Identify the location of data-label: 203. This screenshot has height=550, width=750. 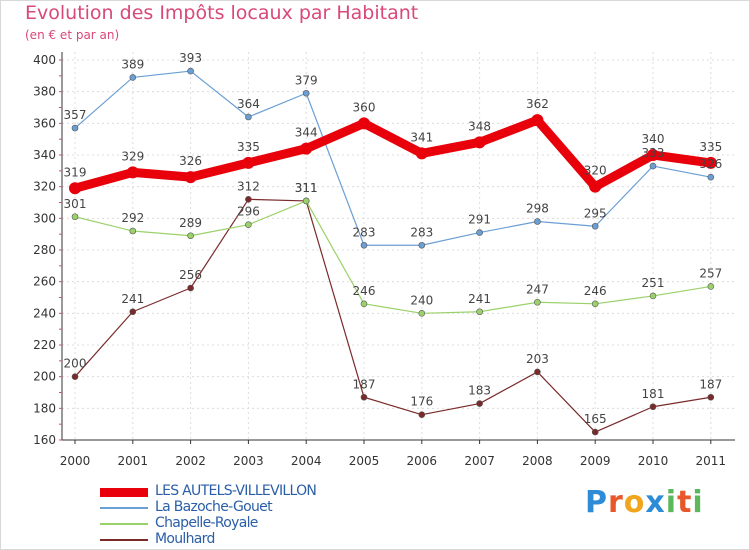
(537, 359).